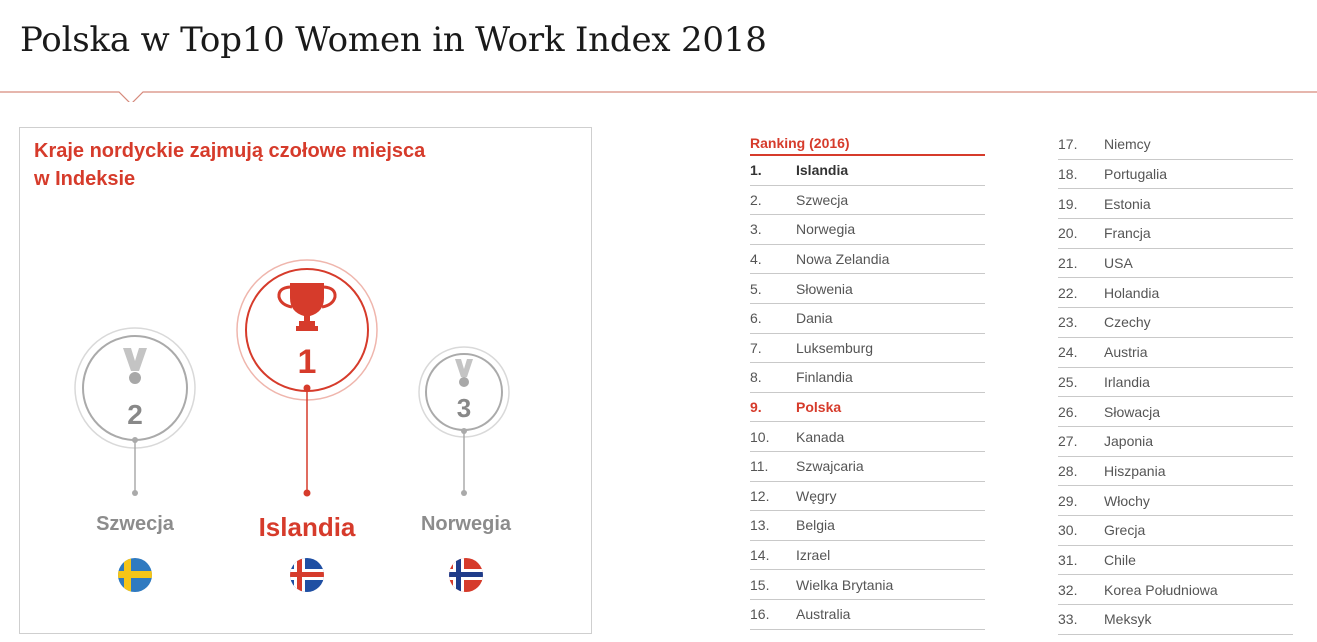 The image size is (1317, 642). I want to click on podium-second-place: 2 Szwecja, so click(135, 459).